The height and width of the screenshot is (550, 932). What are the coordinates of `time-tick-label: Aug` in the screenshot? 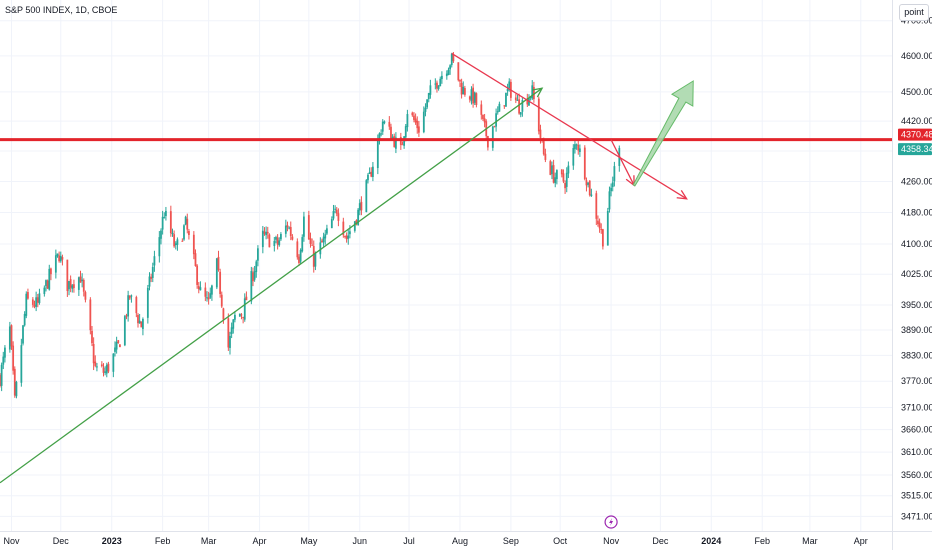 It's located at (460, 541).